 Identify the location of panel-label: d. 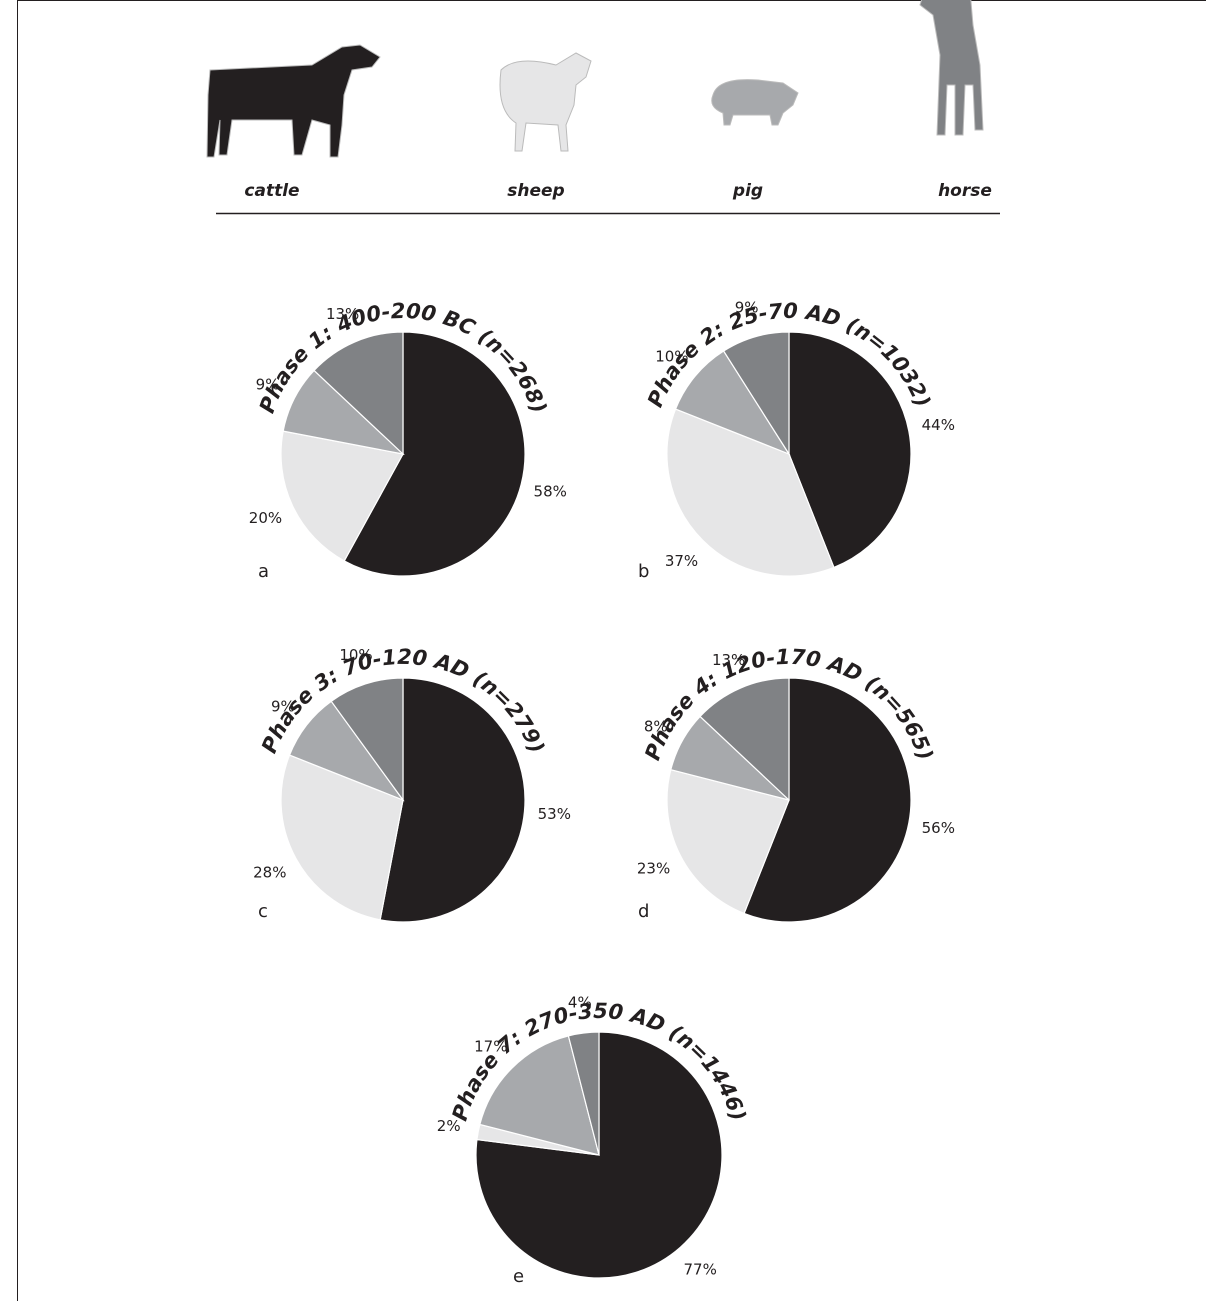
(643, 911).